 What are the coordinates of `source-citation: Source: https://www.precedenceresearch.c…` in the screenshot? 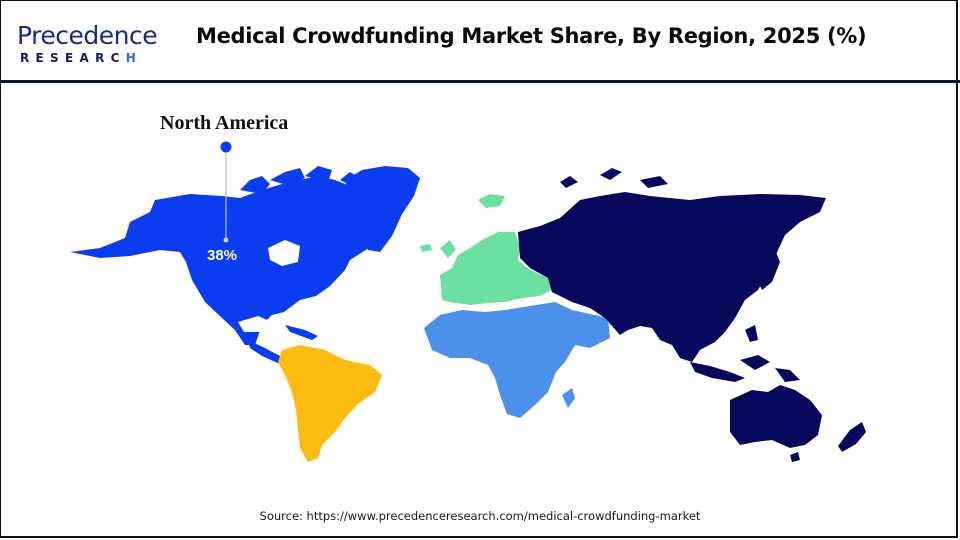 It's located at (480, 516).